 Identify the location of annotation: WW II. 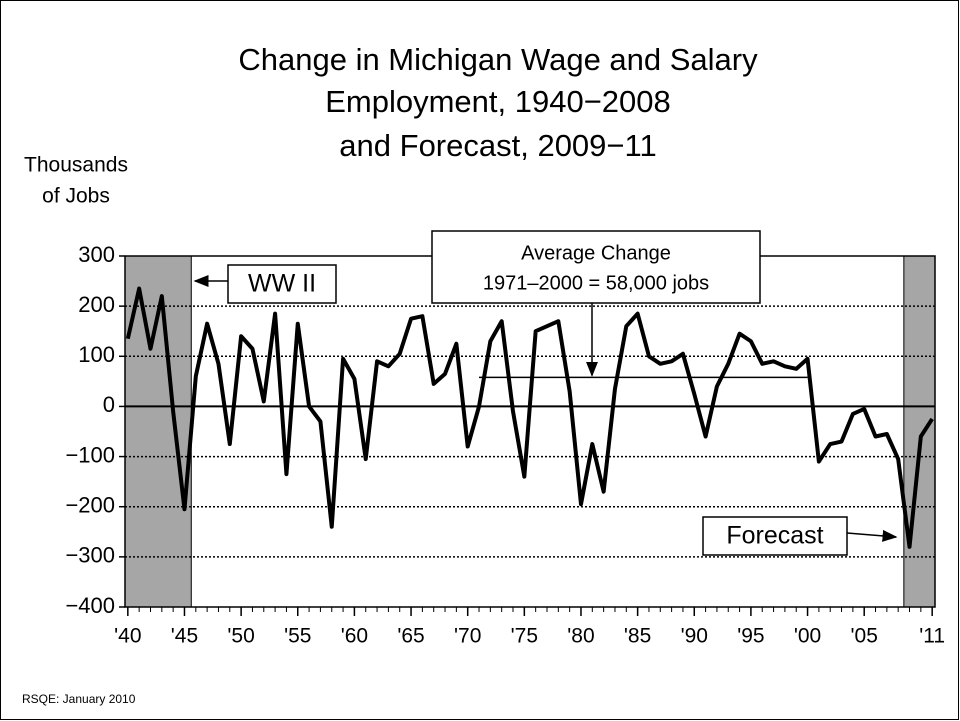
(282, 284).